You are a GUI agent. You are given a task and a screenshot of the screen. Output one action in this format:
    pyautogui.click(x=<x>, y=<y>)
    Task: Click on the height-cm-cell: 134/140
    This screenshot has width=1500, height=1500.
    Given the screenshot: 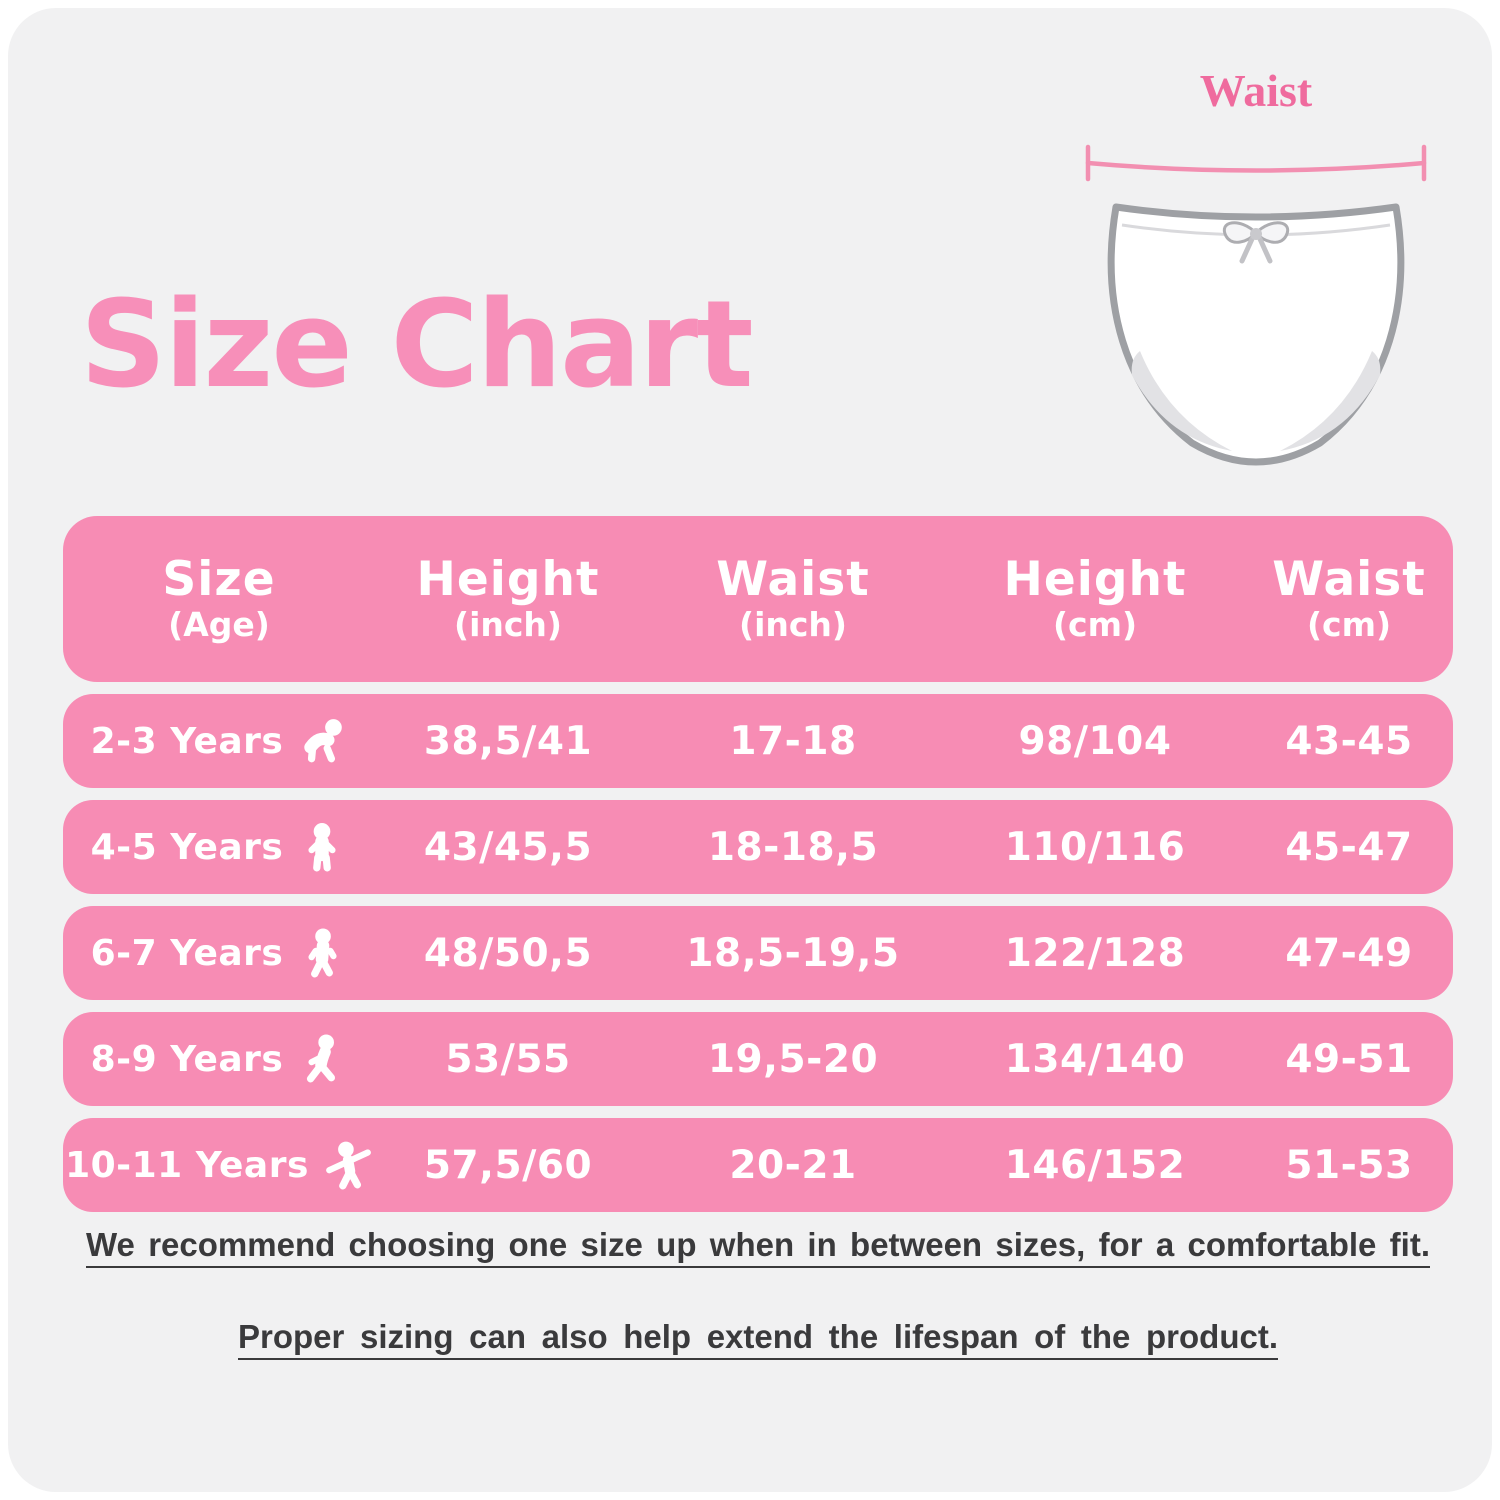 What is the action you would take?
    pyautogui.click(x=1095, y=1059)
    